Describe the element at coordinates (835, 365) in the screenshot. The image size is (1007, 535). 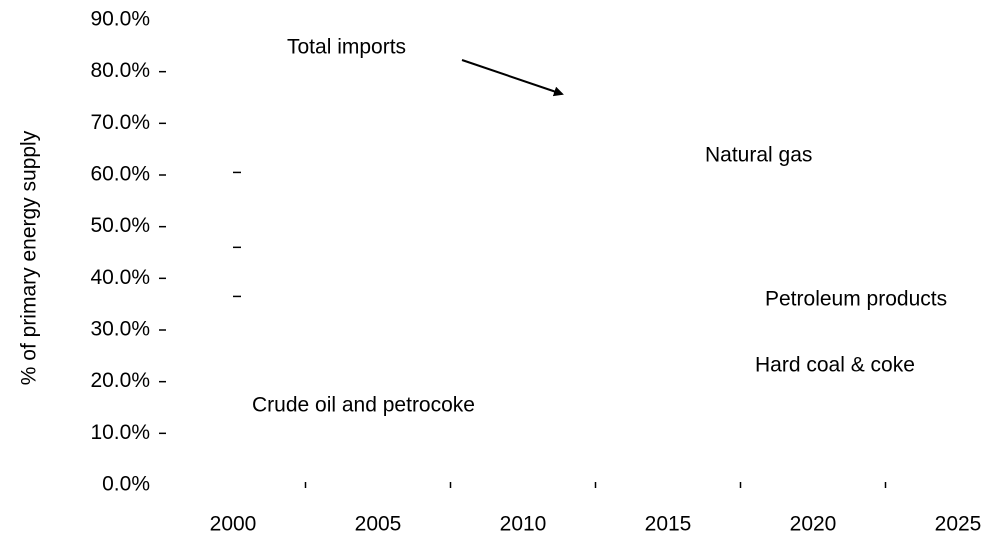
I see `annotation: Hard coal & coke` at that location.